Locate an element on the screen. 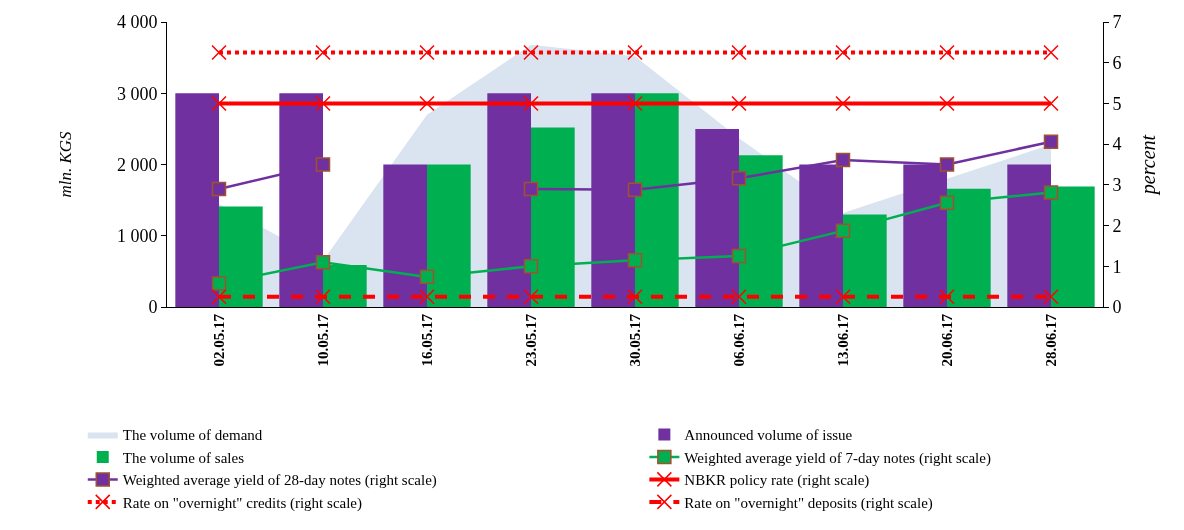  legend-label: Announced volume of issue is located at coordinates (768, 435).